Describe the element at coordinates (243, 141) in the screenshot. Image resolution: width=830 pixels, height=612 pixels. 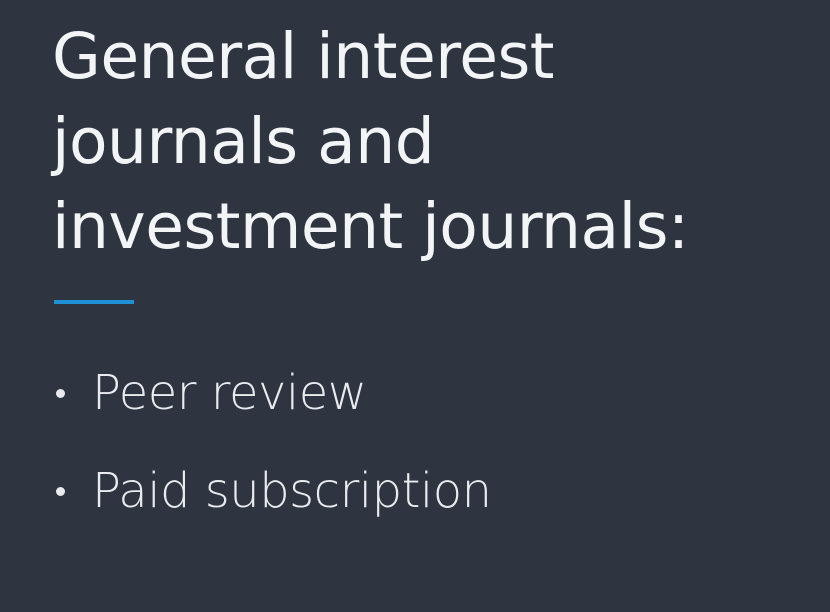
I see `slide-title-line: journals and` at that location.